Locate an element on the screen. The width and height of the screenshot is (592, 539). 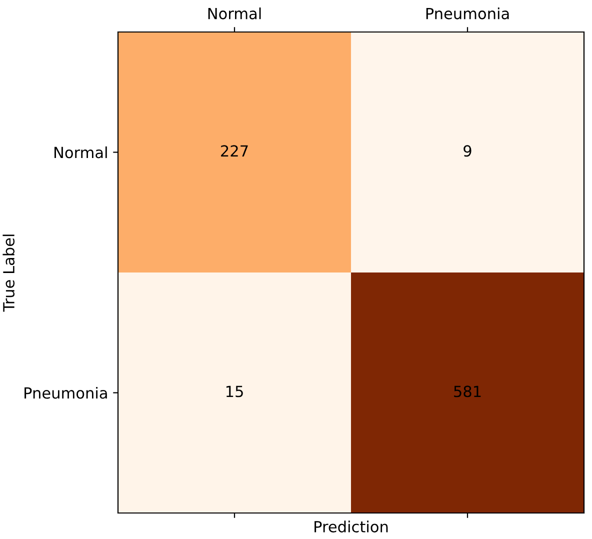
data-label: 227 is located at coordinates (234, 150).